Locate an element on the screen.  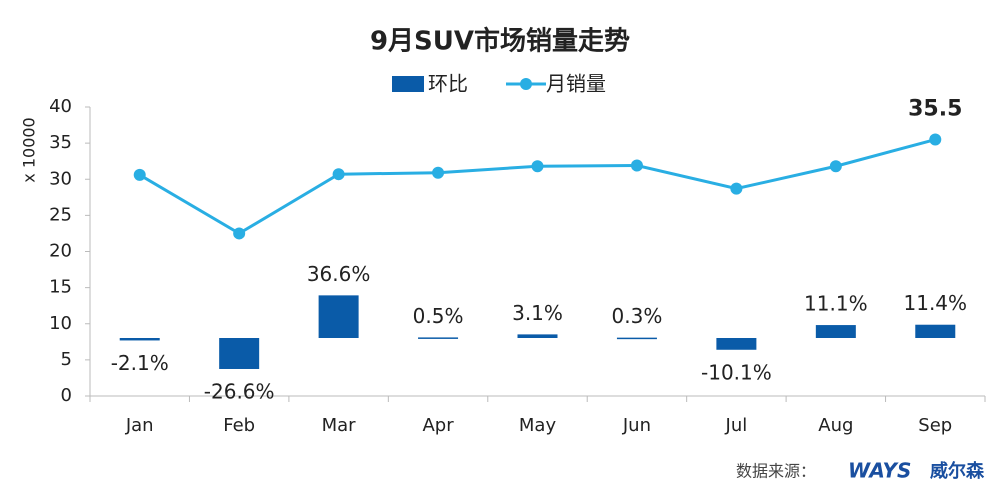
x-tick-label: Aug is located at coordinates (835, 425).